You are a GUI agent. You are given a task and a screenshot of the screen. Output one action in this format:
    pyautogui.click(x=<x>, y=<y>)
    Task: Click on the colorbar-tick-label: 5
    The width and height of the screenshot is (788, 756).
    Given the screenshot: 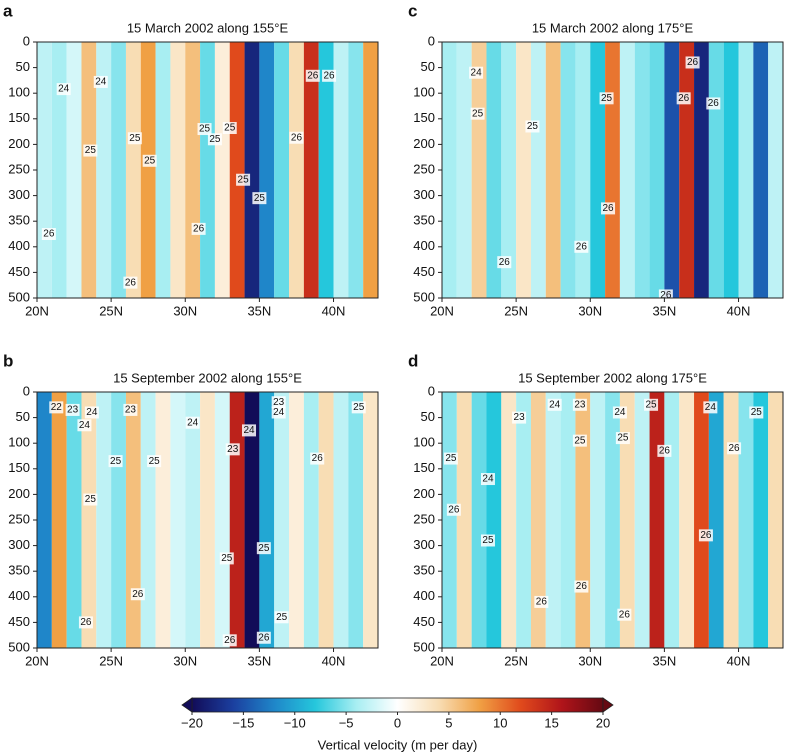 What is the action you would take?
    pyautogui.click(x=448, y=722)
    